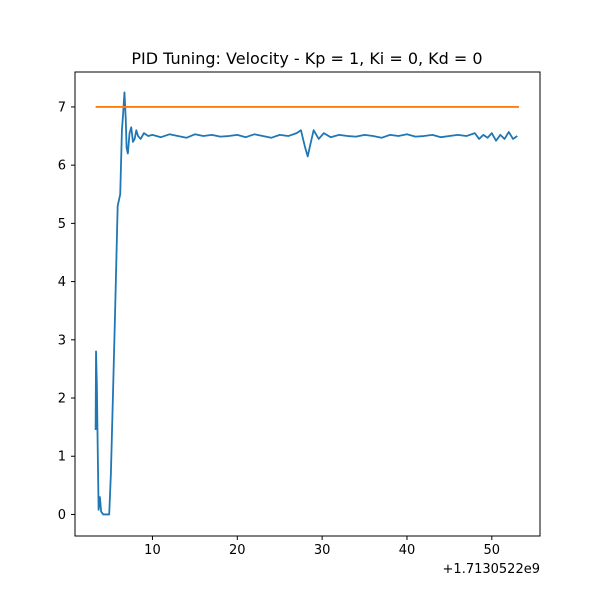  I want to click on x-tick-label: 10, so click(152, 550).